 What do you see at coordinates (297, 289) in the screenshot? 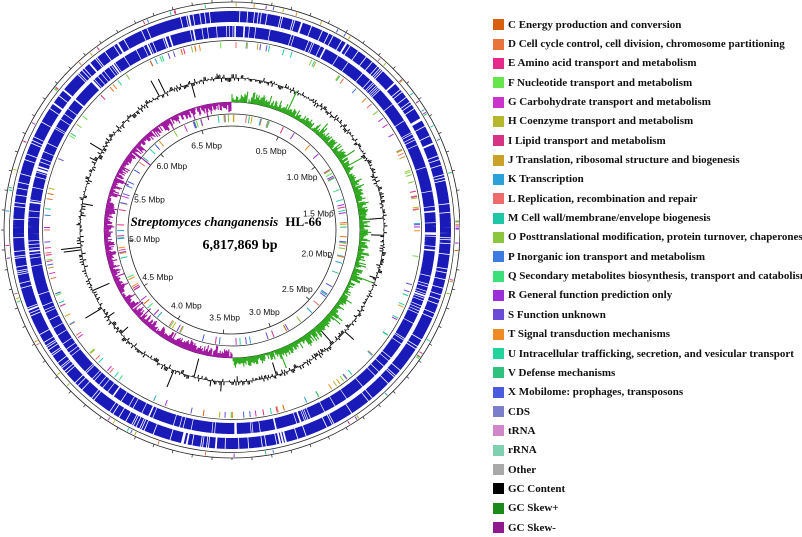
I see `position-tick-label: 2.5 Mbp` at bounding box center [297, 289].